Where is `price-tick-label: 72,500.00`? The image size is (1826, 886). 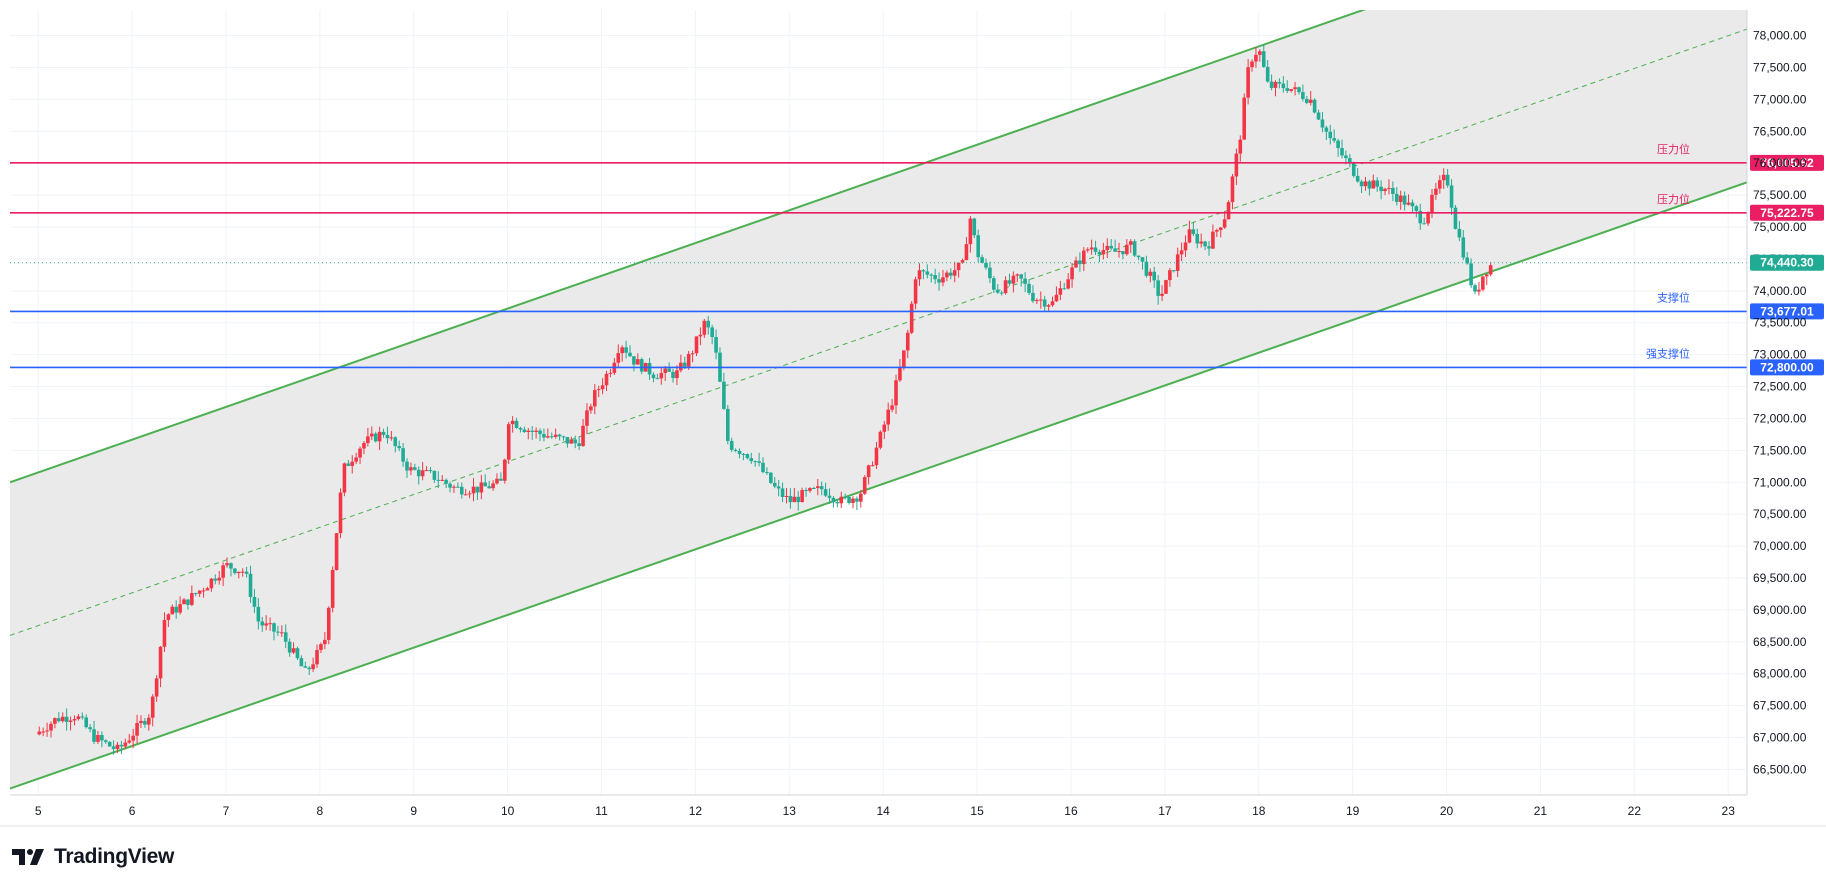 price-tick-label: 72,500.00 is located at coordinates (1780, 387).